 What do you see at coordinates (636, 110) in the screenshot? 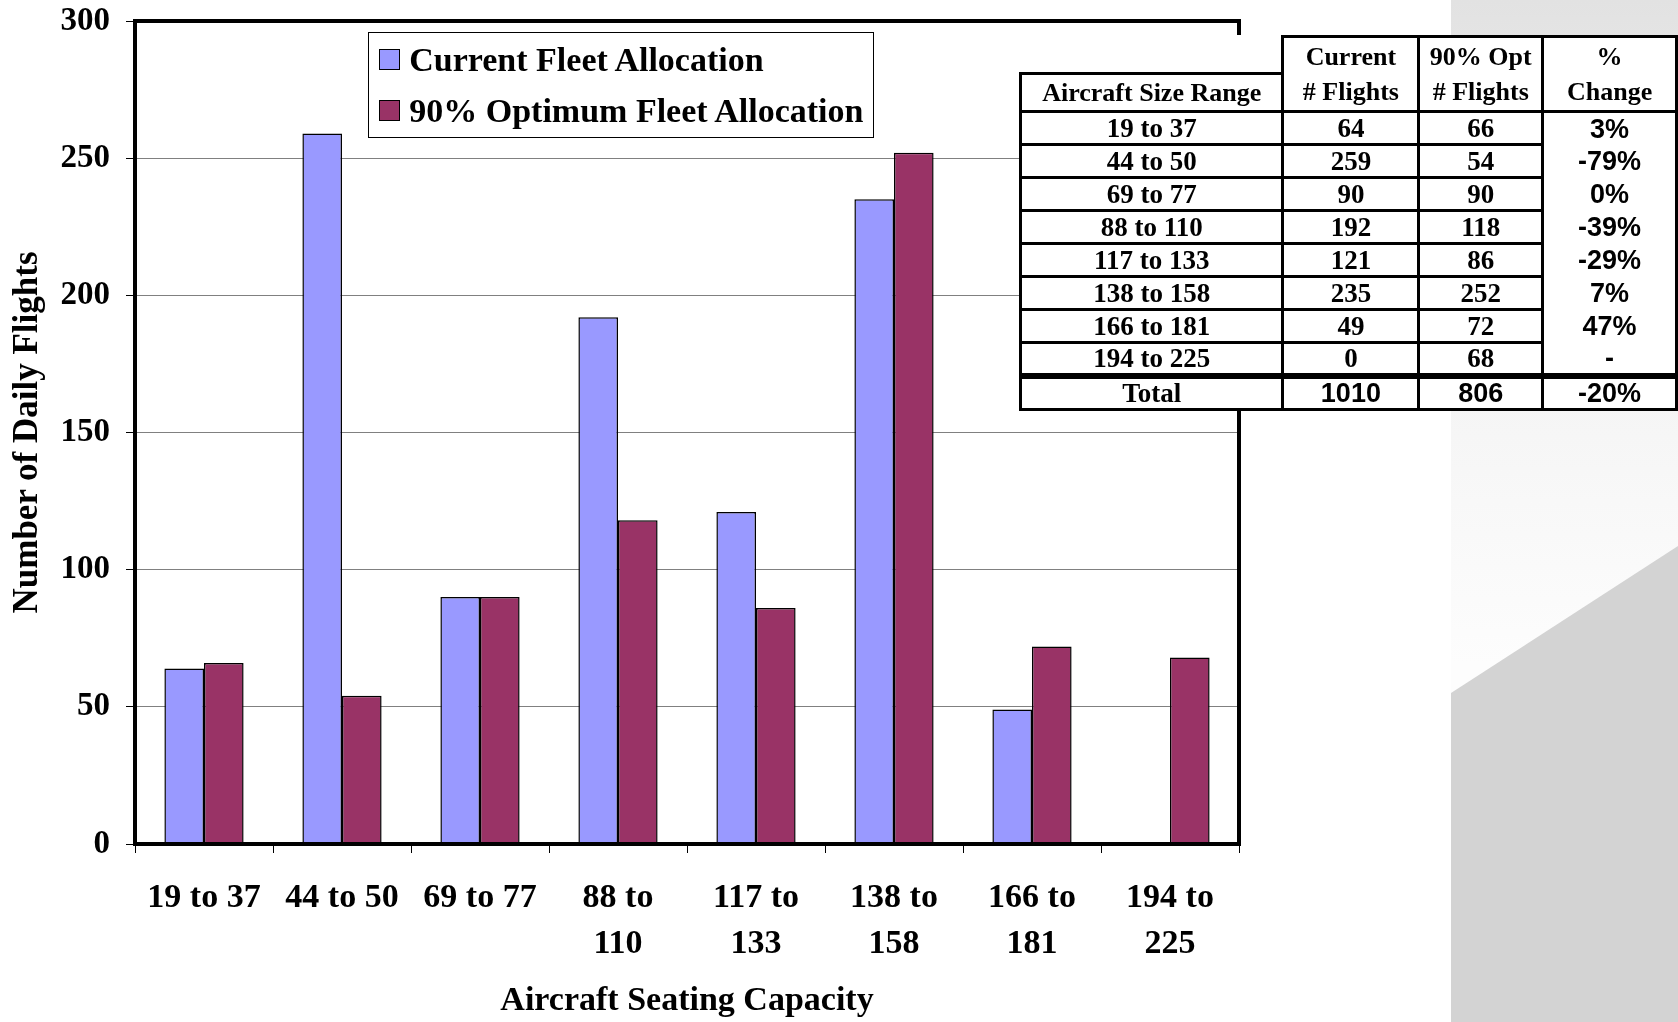
I see `legend-label: 90% Optimum Fleet Allocation` at bounding box center [636, 110].